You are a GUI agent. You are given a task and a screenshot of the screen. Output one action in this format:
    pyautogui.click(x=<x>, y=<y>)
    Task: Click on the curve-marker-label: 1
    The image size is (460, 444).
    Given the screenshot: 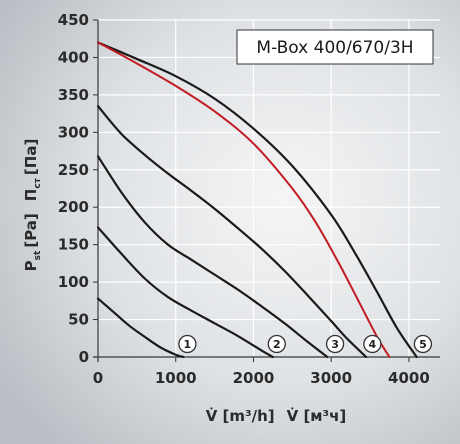 What is the action you would take?
    pyautogui.click(x=188, y=344)
    